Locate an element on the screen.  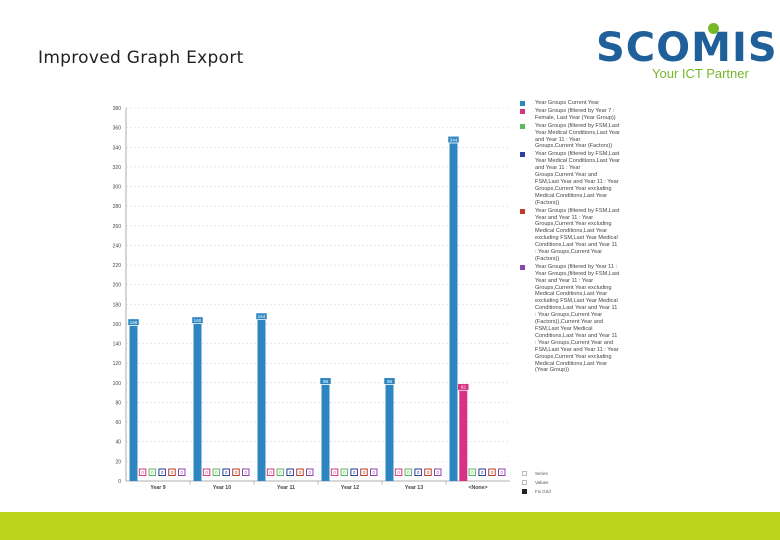
y-tick-label: 40 is located at coordinates (118, 443).